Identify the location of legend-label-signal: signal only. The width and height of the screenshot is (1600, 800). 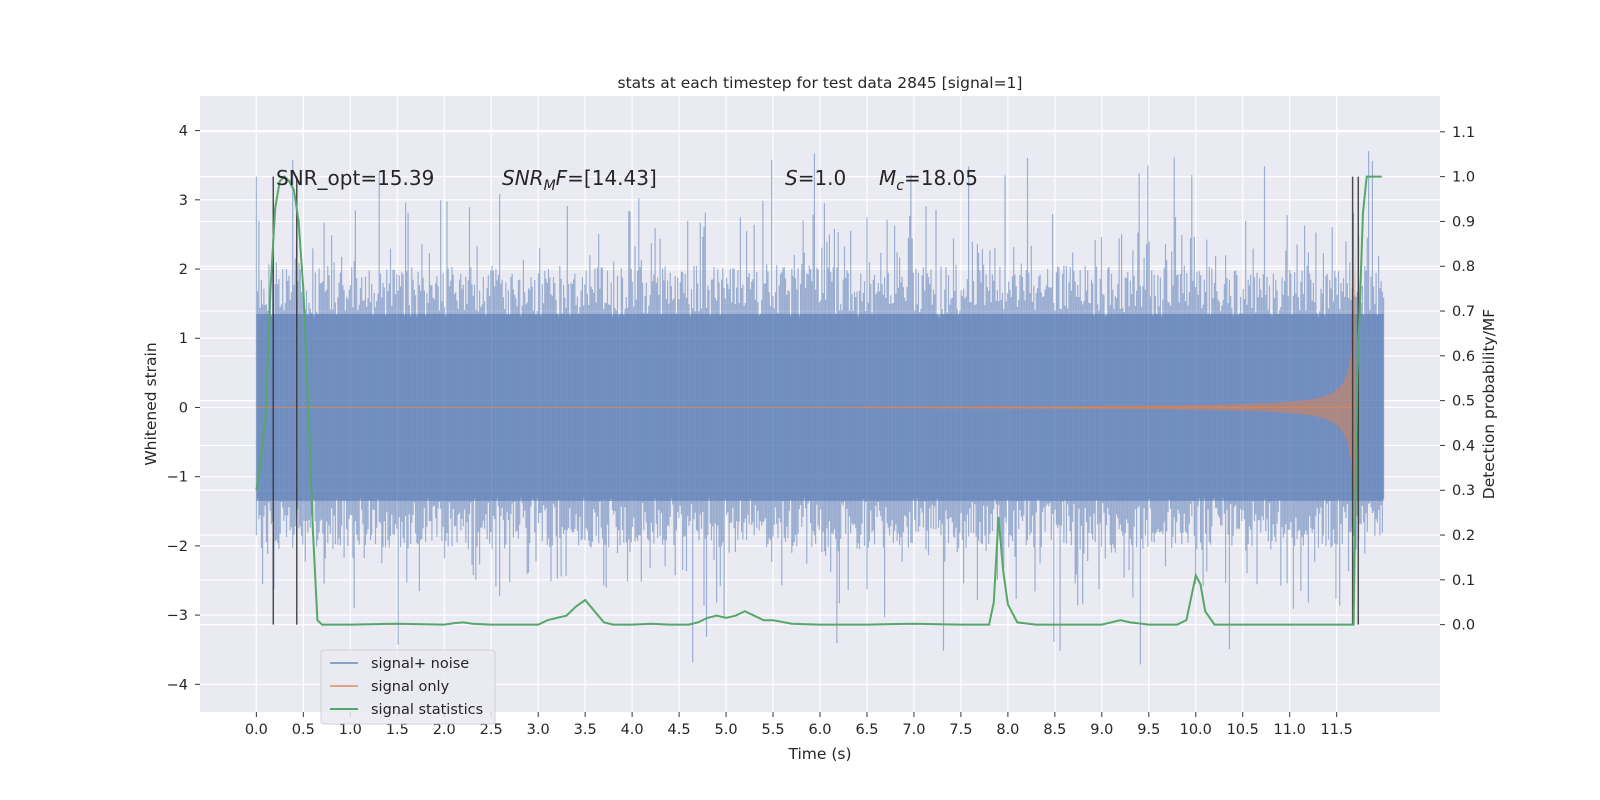
(410, 687).